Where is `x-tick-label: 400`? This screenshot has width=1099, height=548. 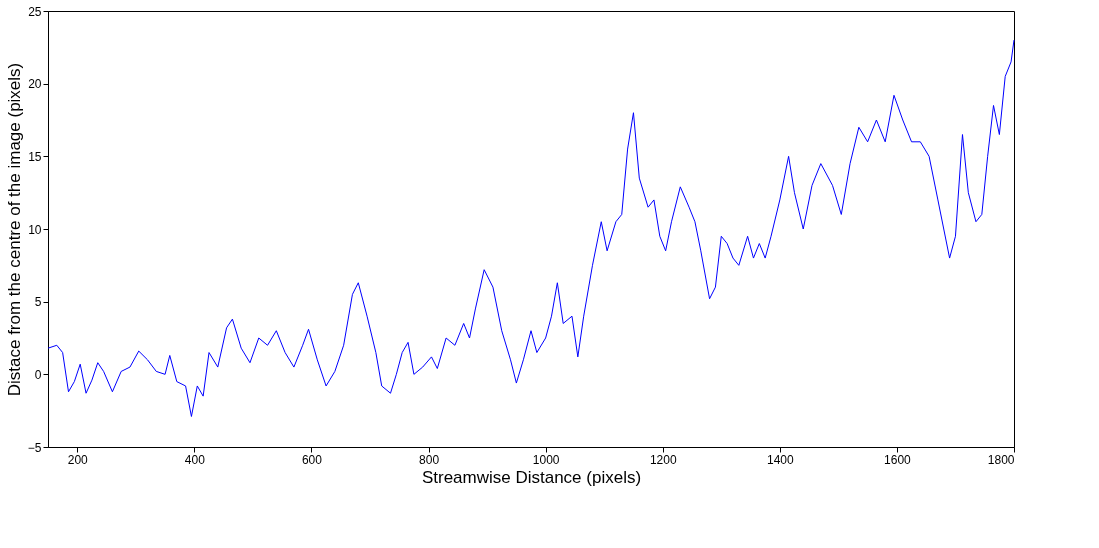 x-tick-label: 400 is located at coordinates (195, 459).